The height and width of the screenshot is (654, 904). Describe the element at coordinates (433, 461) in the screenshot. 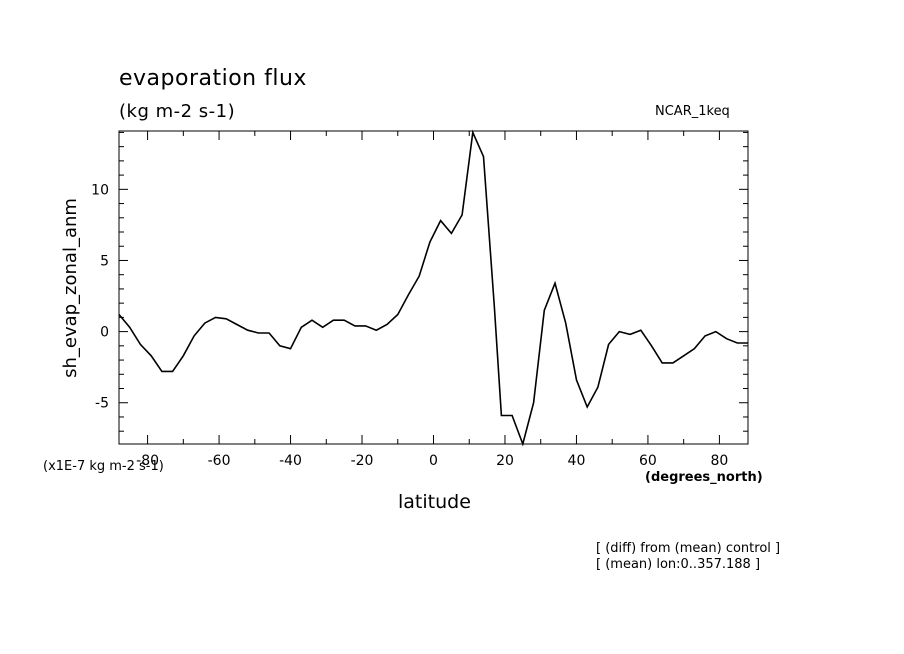

I see `x-tick-label: 0` at that location.